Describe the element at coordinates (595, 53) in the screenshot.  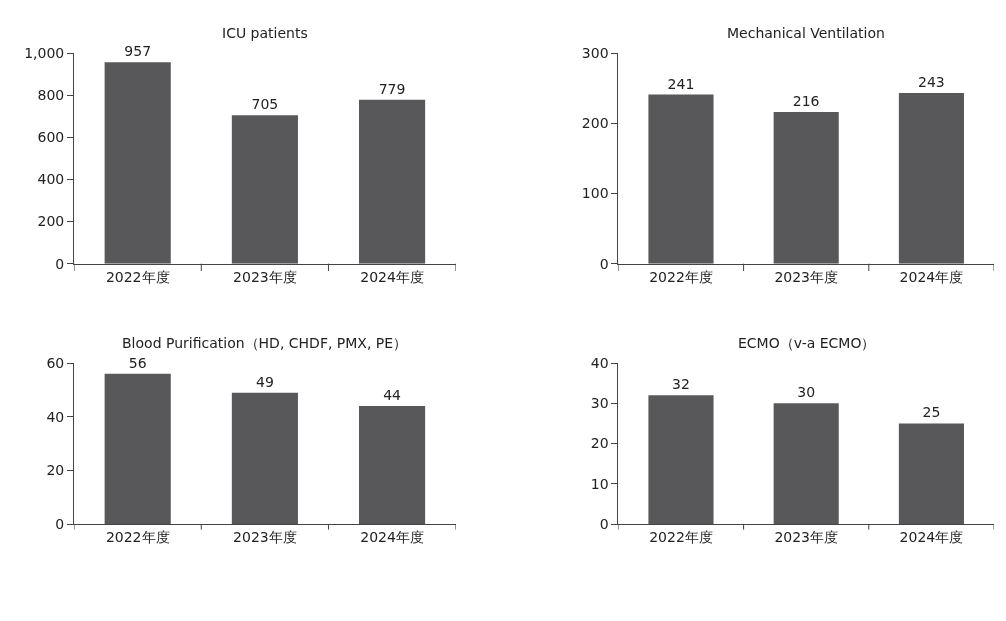
I see `y-tick-label: 300` at that location.